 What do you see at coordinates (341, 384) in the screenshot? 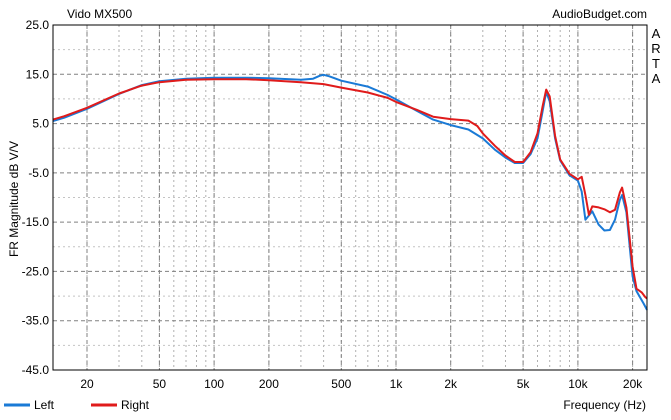
I see `x-tick-label: 500` at bounding box center [341, 384].